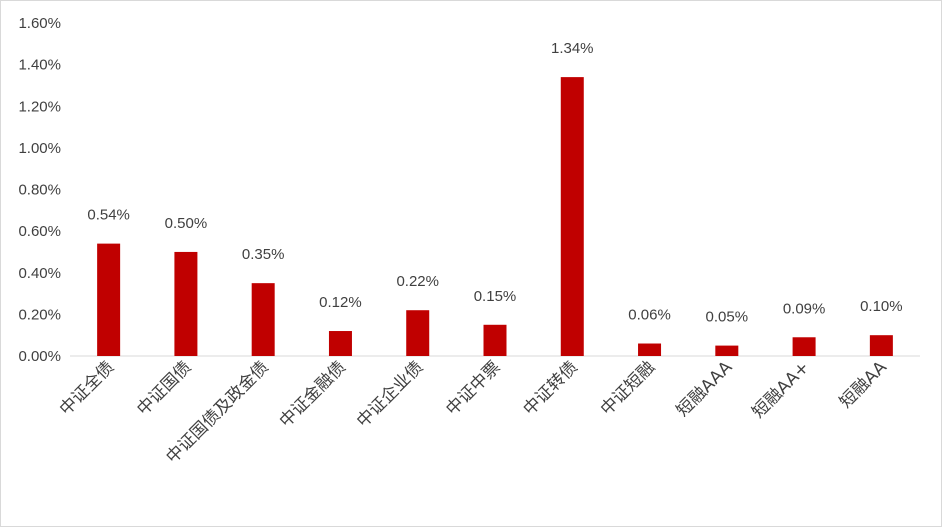 The height and width of the screenshot is (527, 942). Describe the element at coordinates (340, 302) in the screenshot. I see `data-label: 0.12%` at that location.